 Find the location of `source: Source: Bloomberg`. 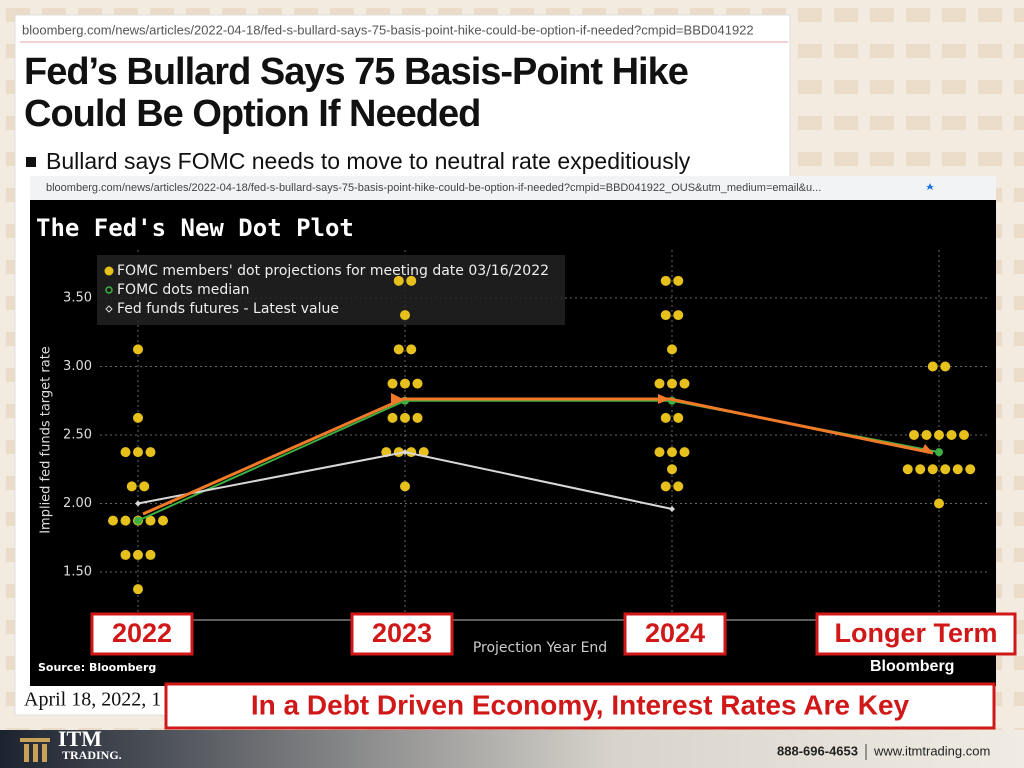

source: Source: Bloomberg is located at coordinates (97, 667).